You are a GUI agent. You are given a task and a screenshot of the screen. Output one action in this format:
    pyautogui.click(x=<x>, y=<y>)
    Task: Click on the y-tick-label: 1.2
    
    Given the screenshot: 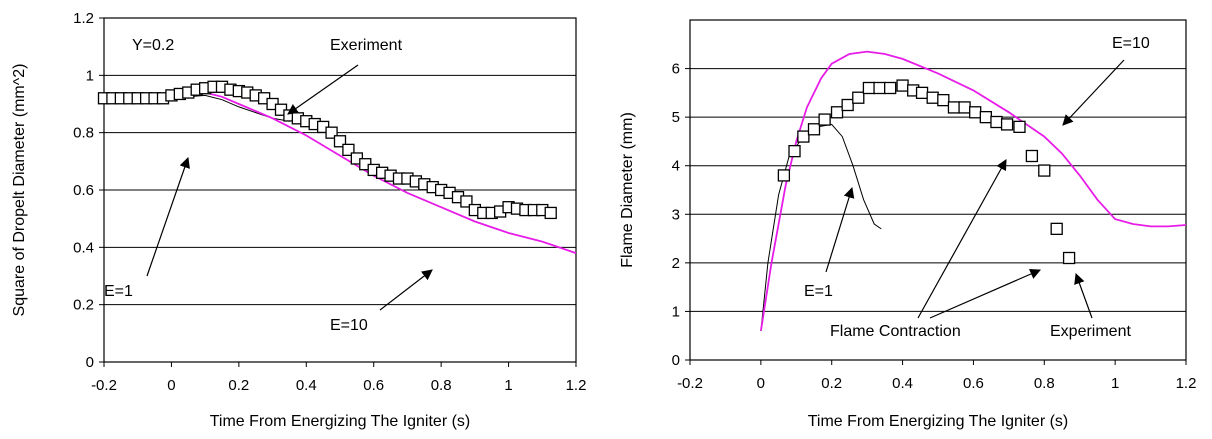 What is the action you would take?
    pyautogui.click(x=83, y=18)
    